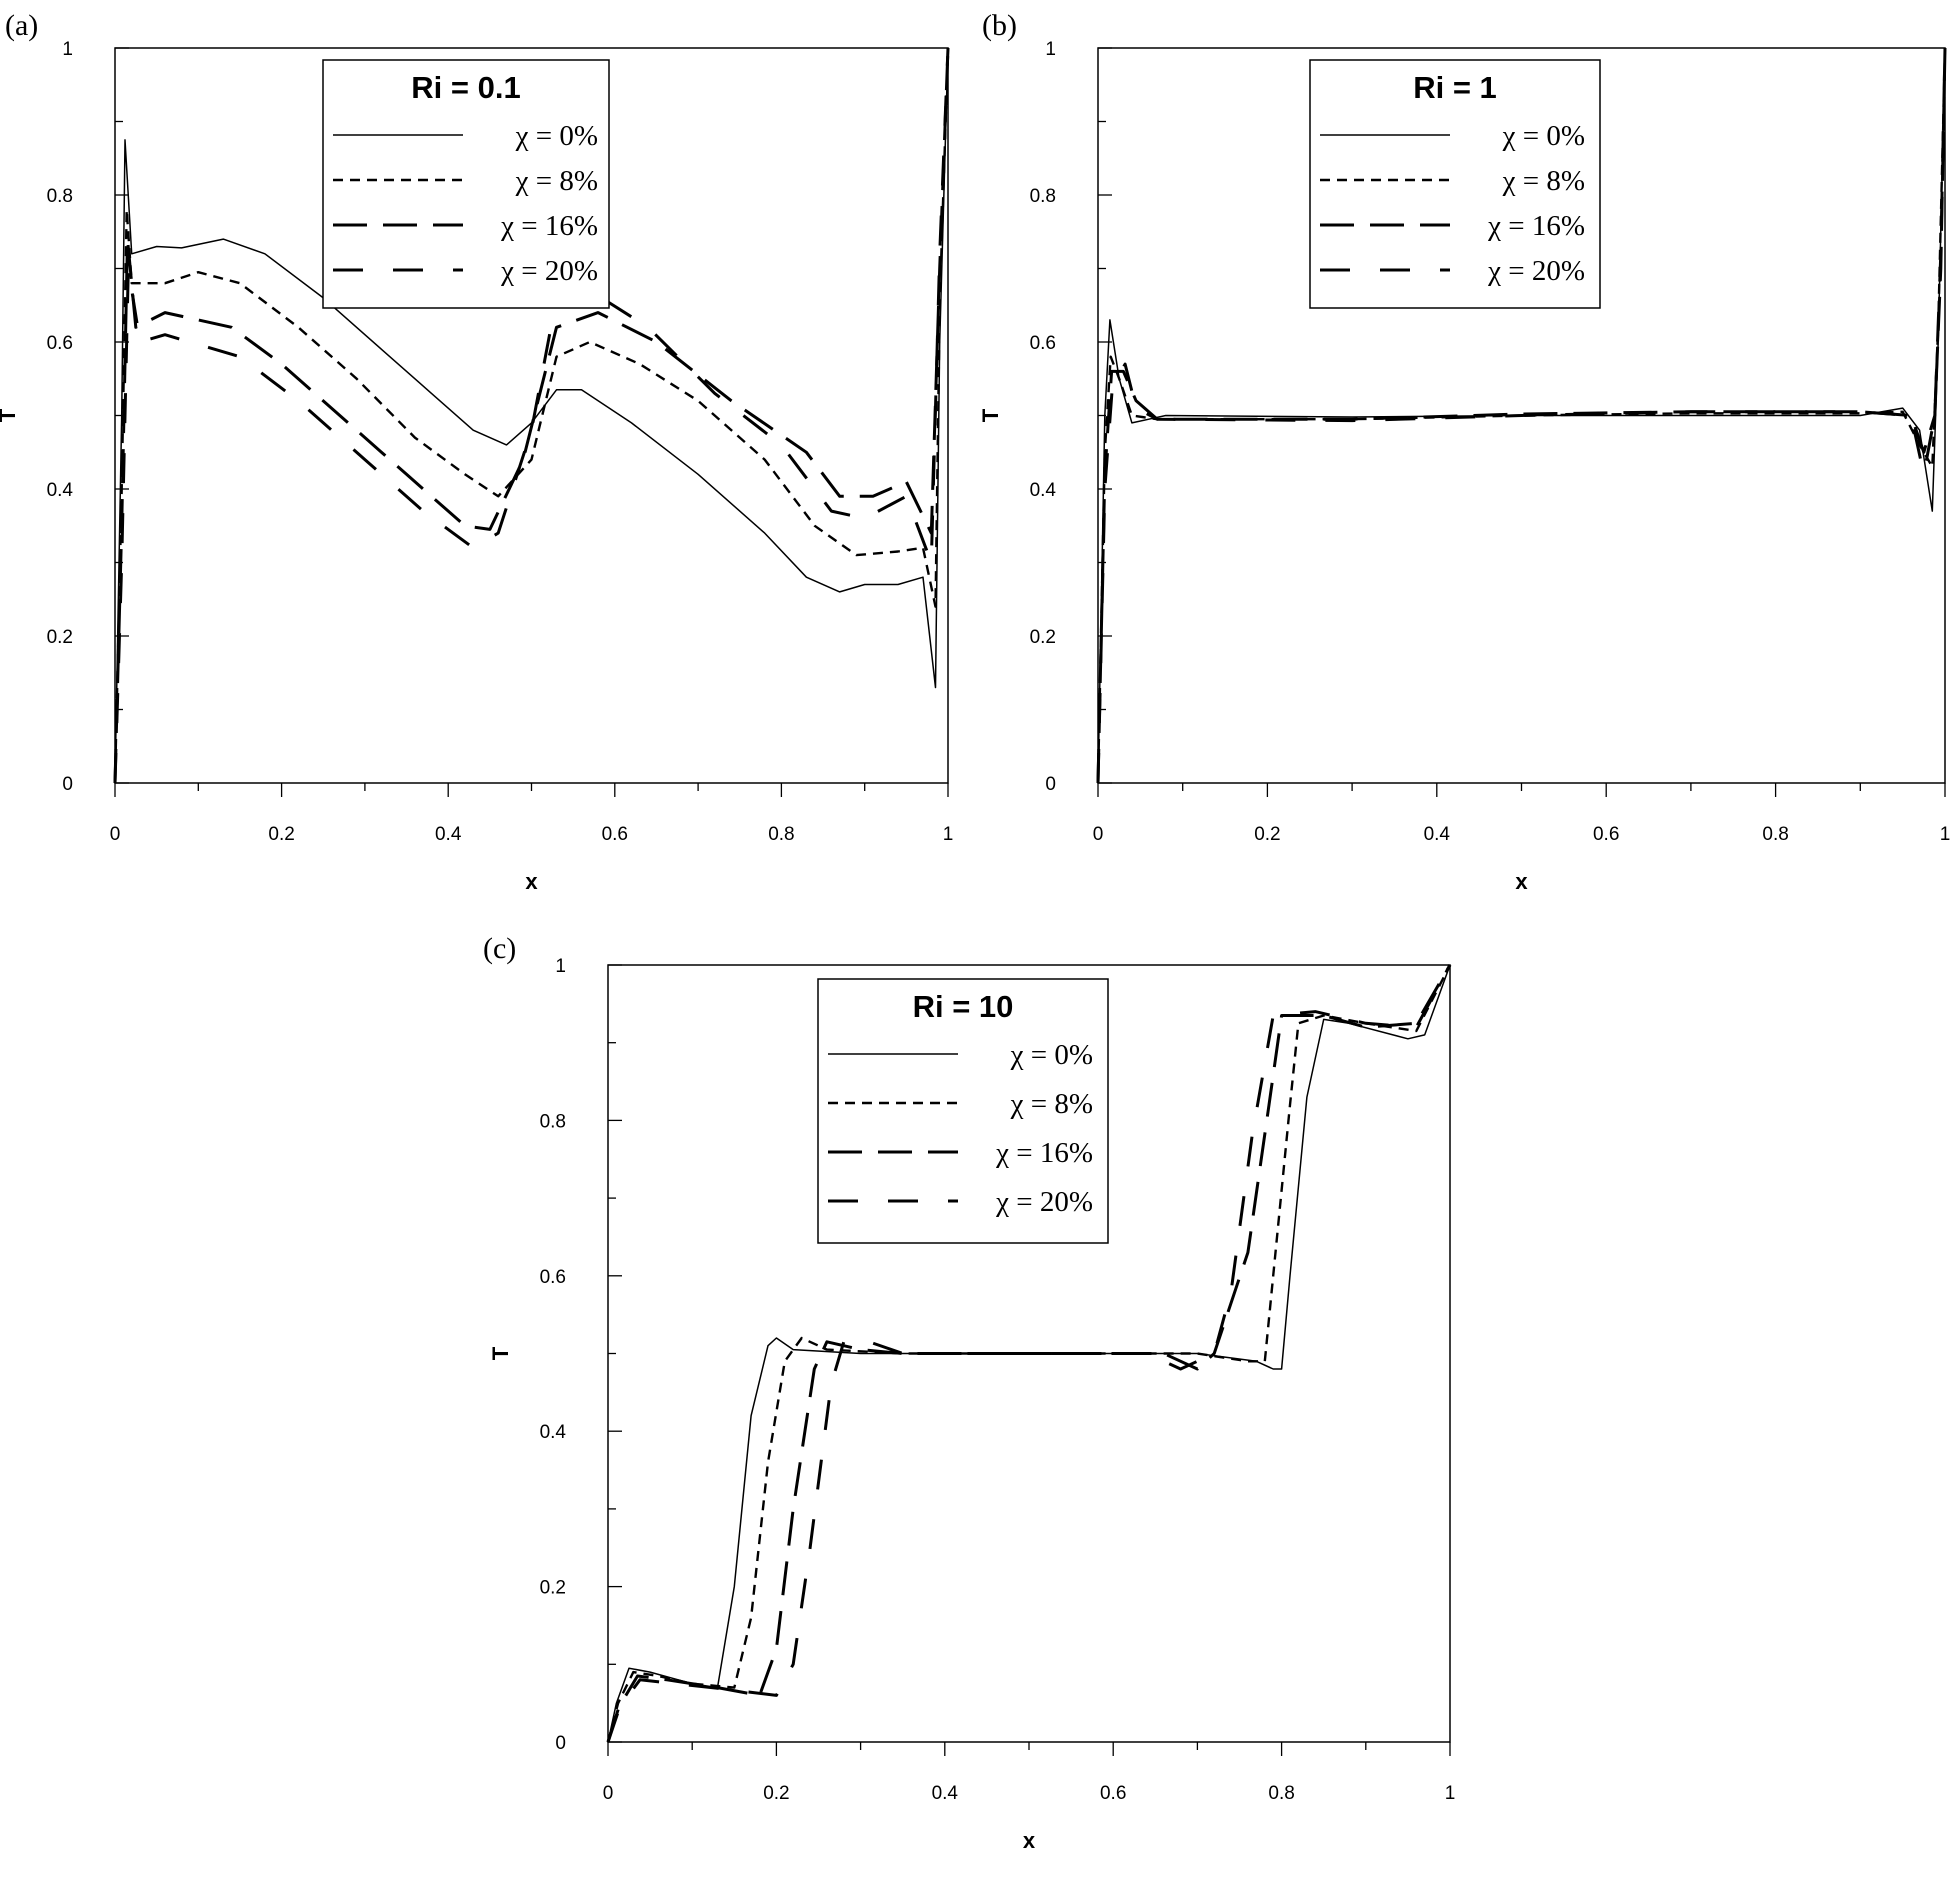 This screenshot has width=1950, height=1877. Describe the element at coordinates (1455, 87) in the screenshot. I see `legend-title: Ri = 1` at that location.